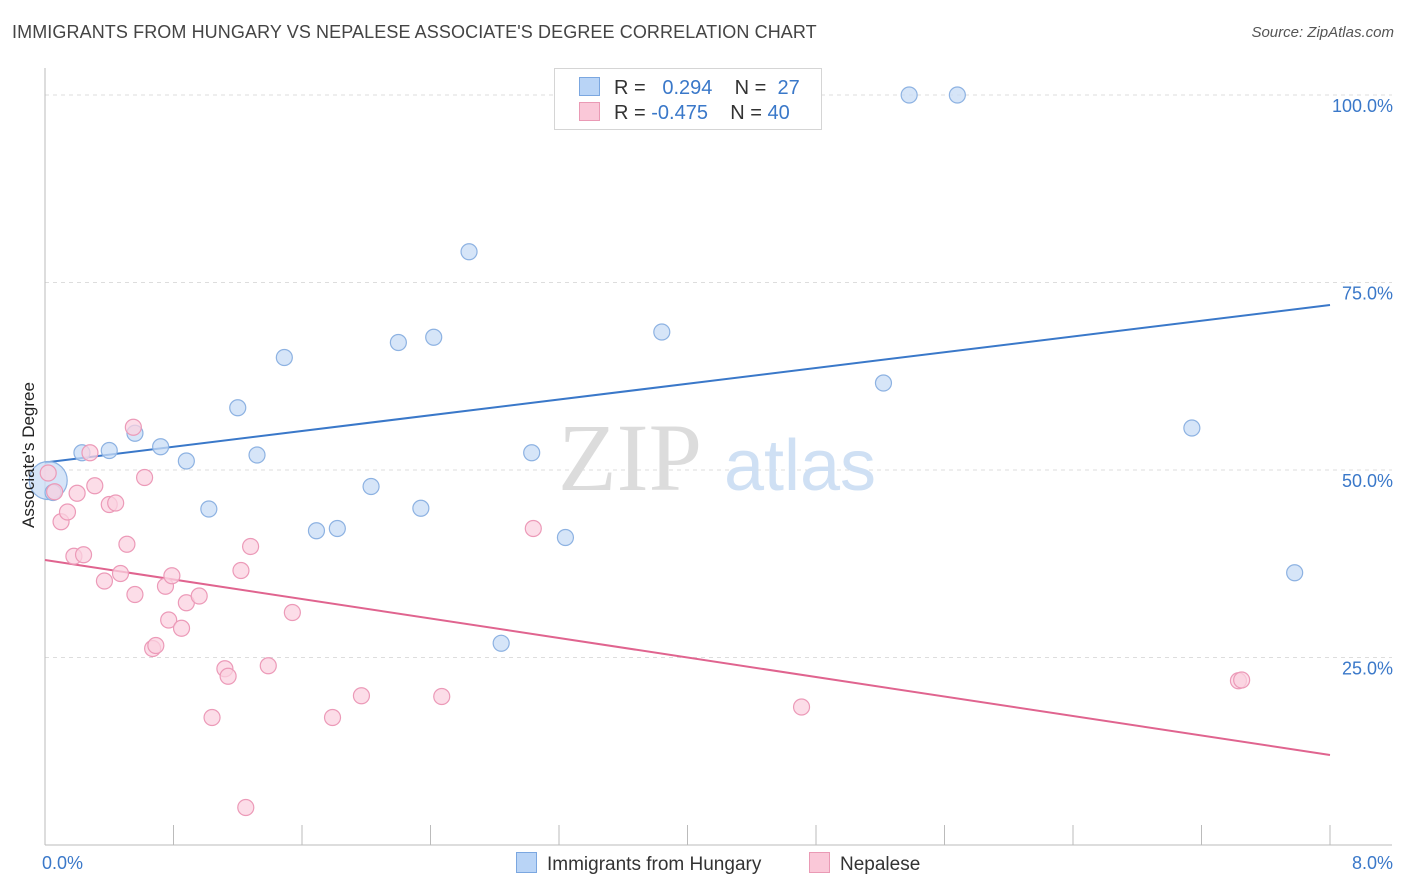 This screenshot has height=892, width=1406. Describe the element at coordinates (526, 862) in the screenshot. I see `bottom-legend-swatch-hungary` at that location.